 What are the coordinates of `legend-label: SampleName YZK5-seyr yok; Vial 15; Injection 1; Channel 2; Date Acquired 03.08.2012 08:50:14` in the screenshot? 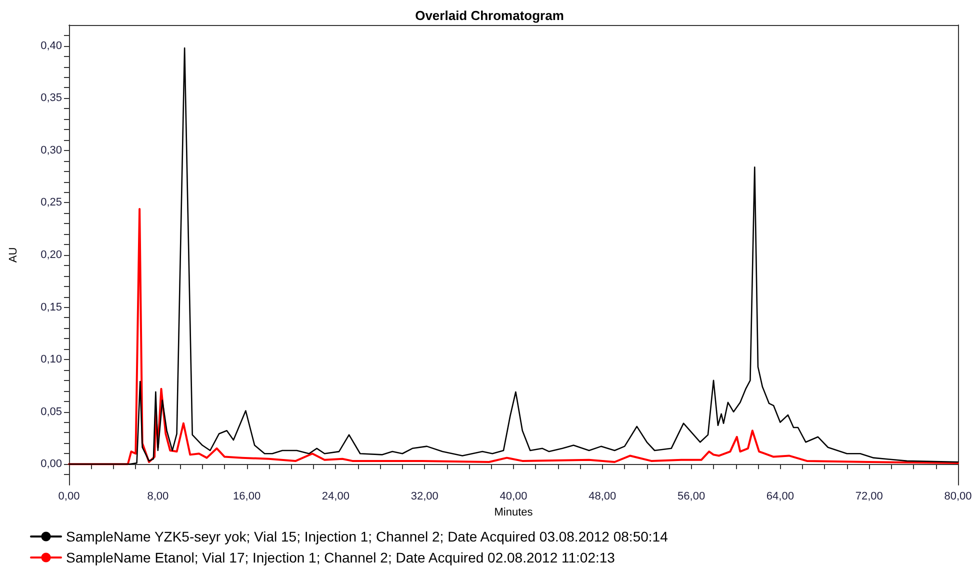 It's located at (367, 536).